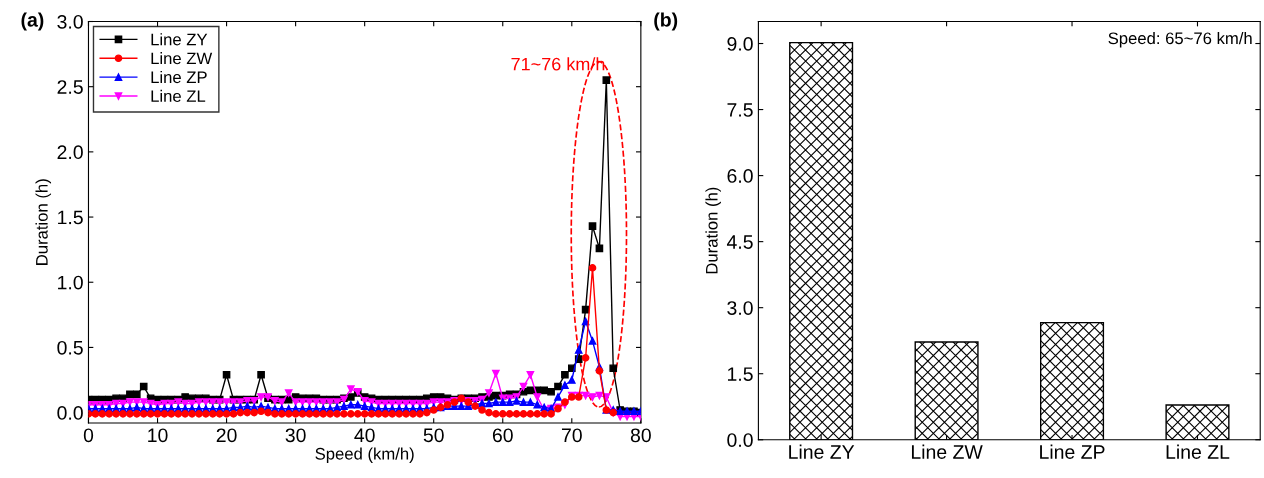  What do you see at coordinates (70, 347) in the screenshot?
I see `y-tick-label: 0.5` at bounding box center [70, 347].